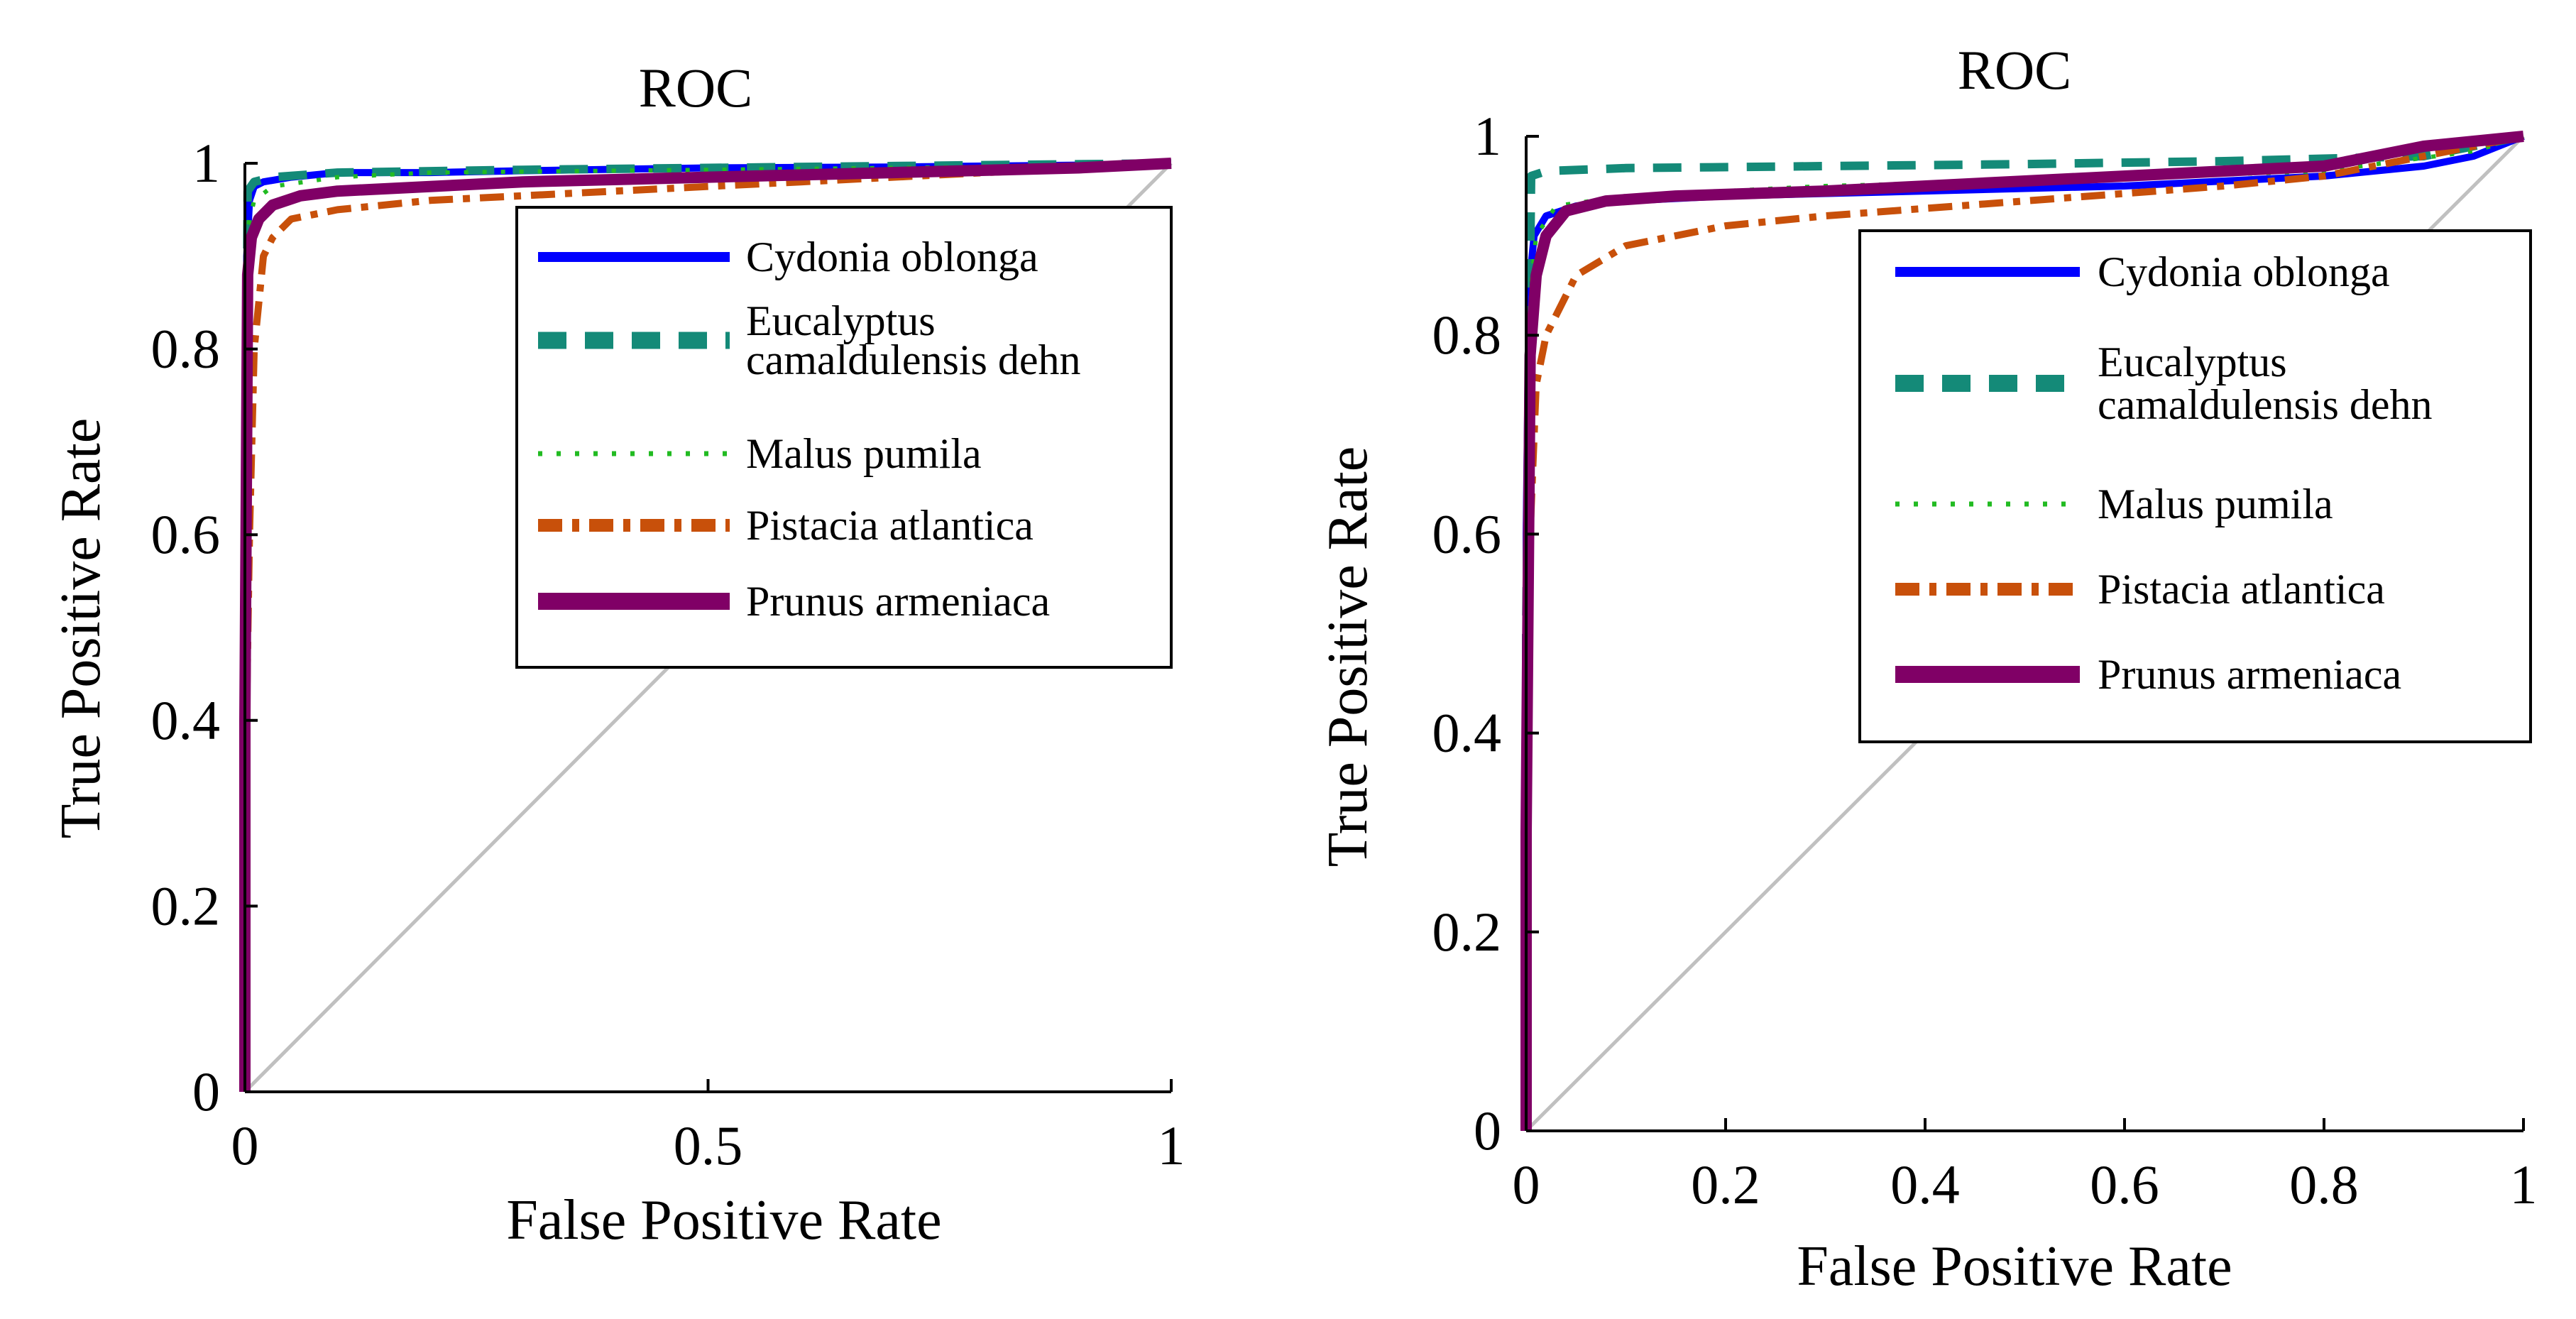 This screenshot has height=1319, width=2576. I want to click on x-tick-label: 0.5, so click(708, 1145).